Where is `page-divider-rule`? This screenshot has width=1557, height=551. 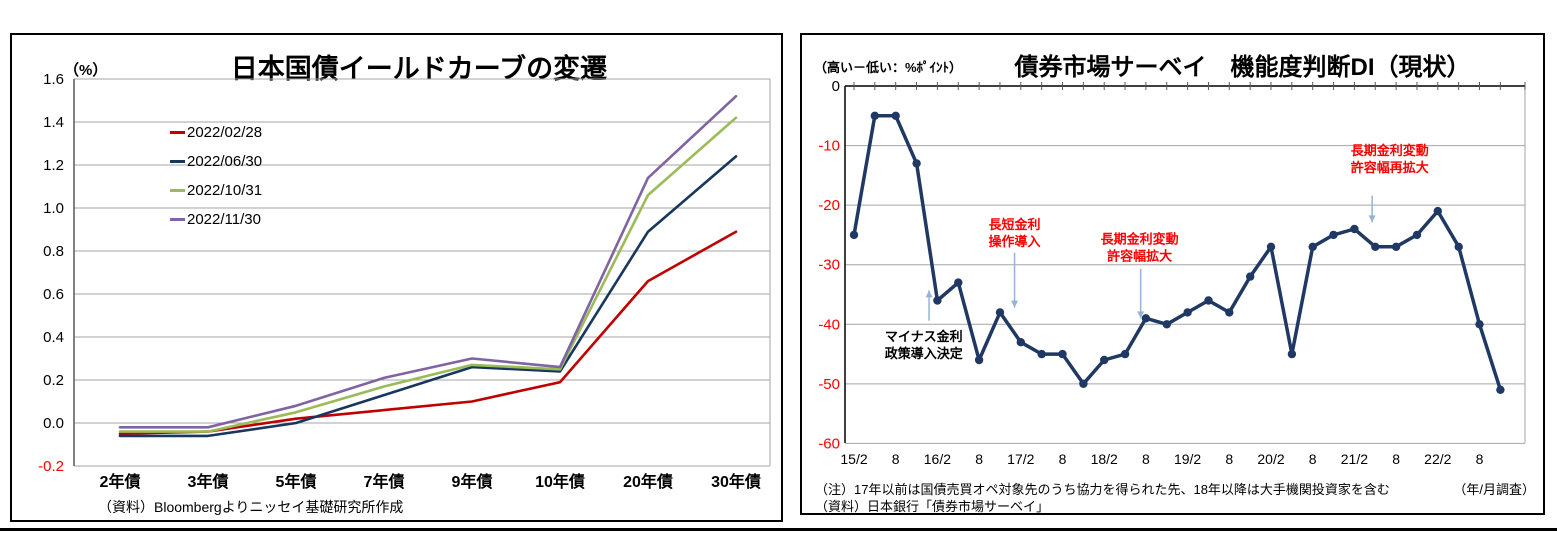
page-divider-rule is located at coordinates (778, 529).